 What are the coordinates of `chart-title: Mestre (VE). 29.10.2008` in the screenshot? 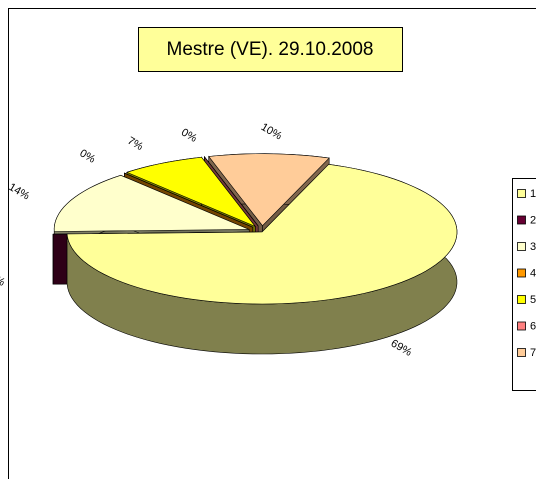 It's located at (270, 49).